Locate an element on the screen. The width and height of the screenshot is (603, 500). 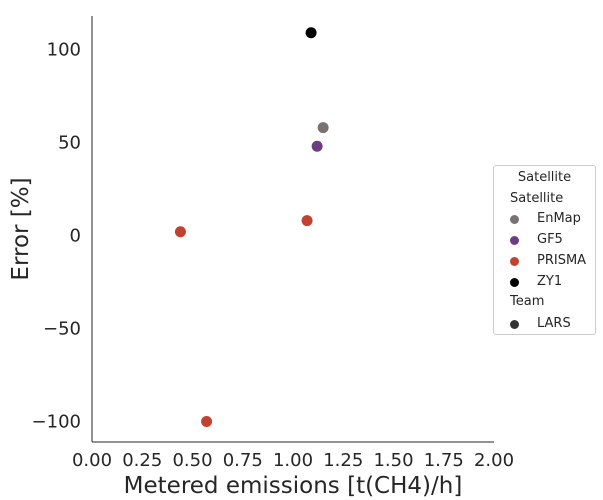
legend-item-prisma: PRISMA is located at coordinates (552, 261).